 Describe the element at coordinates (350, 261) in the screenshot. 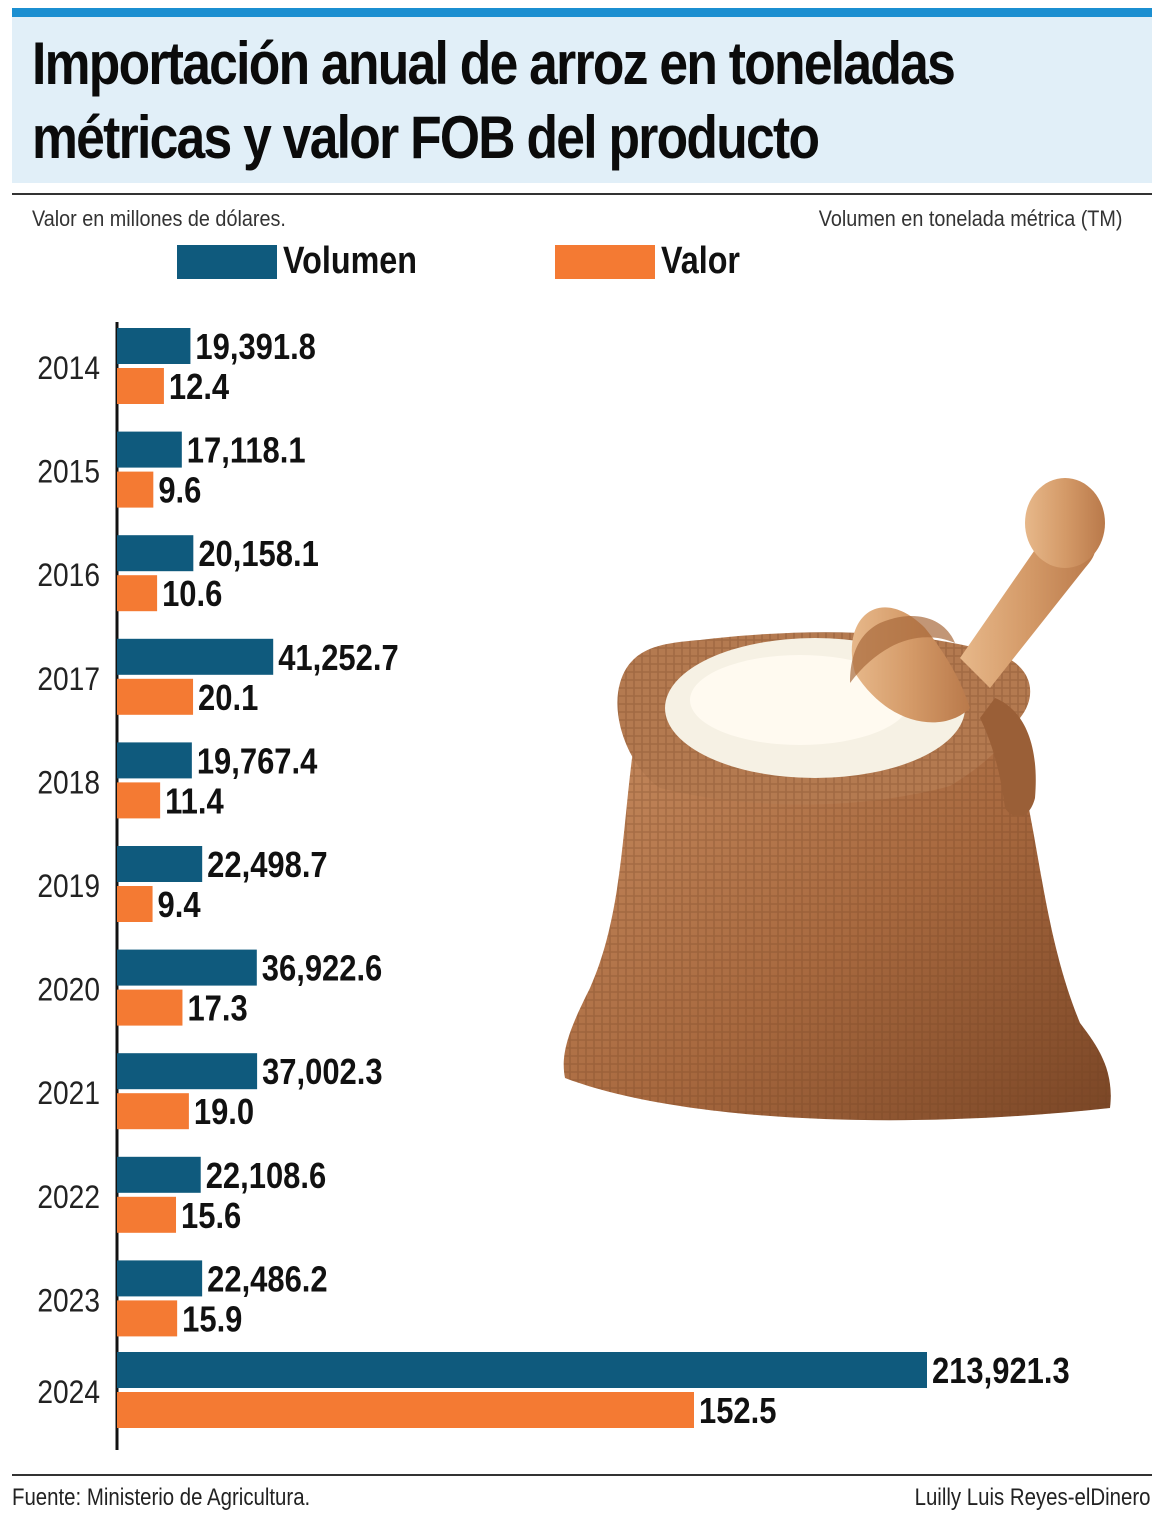

I see `legend-label-volumen: Volumen` at that location.